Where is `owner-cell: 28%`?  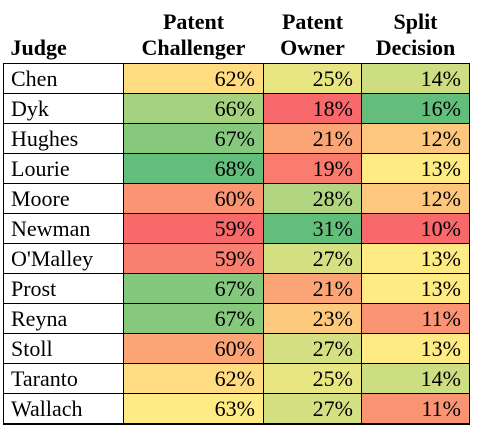
owner-cell: 28% is located at coordinates (312, 198).